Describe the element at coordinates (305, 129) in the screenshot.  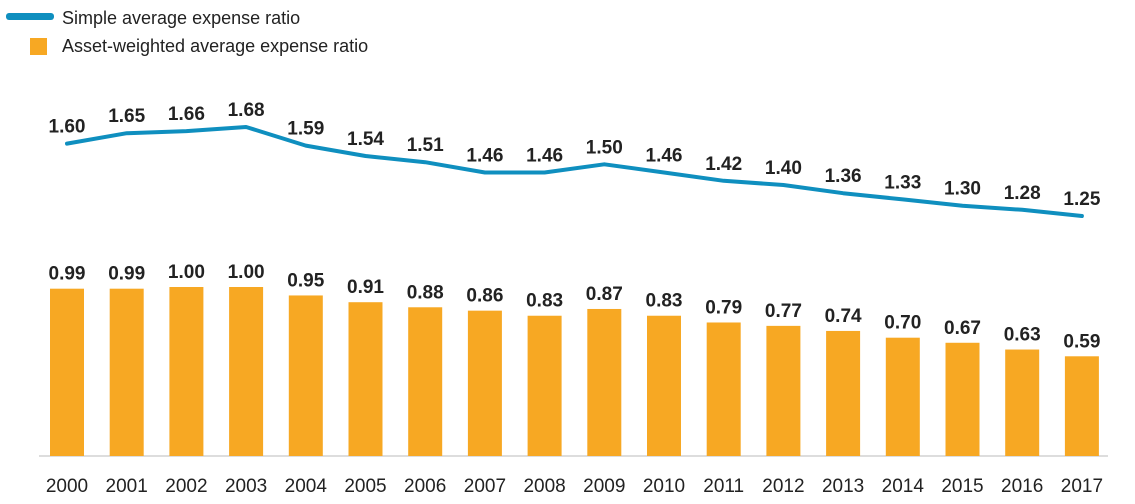
I see `line-value-label-2004: 1.59` at that location.